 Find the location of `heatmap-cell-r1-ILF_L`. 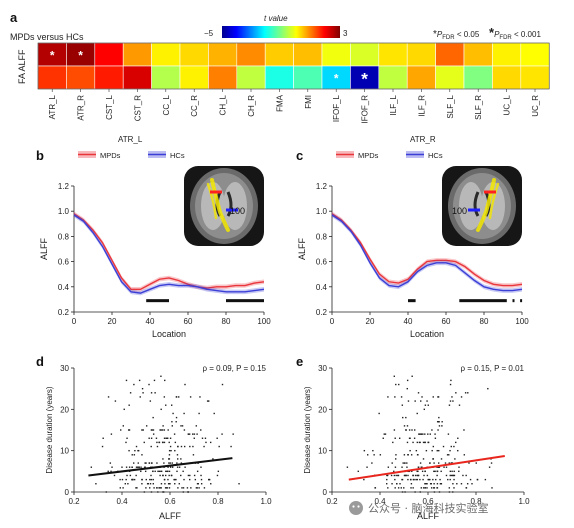

heatmap-cell-r1-ILF_L is located at coordinates (393, 54).